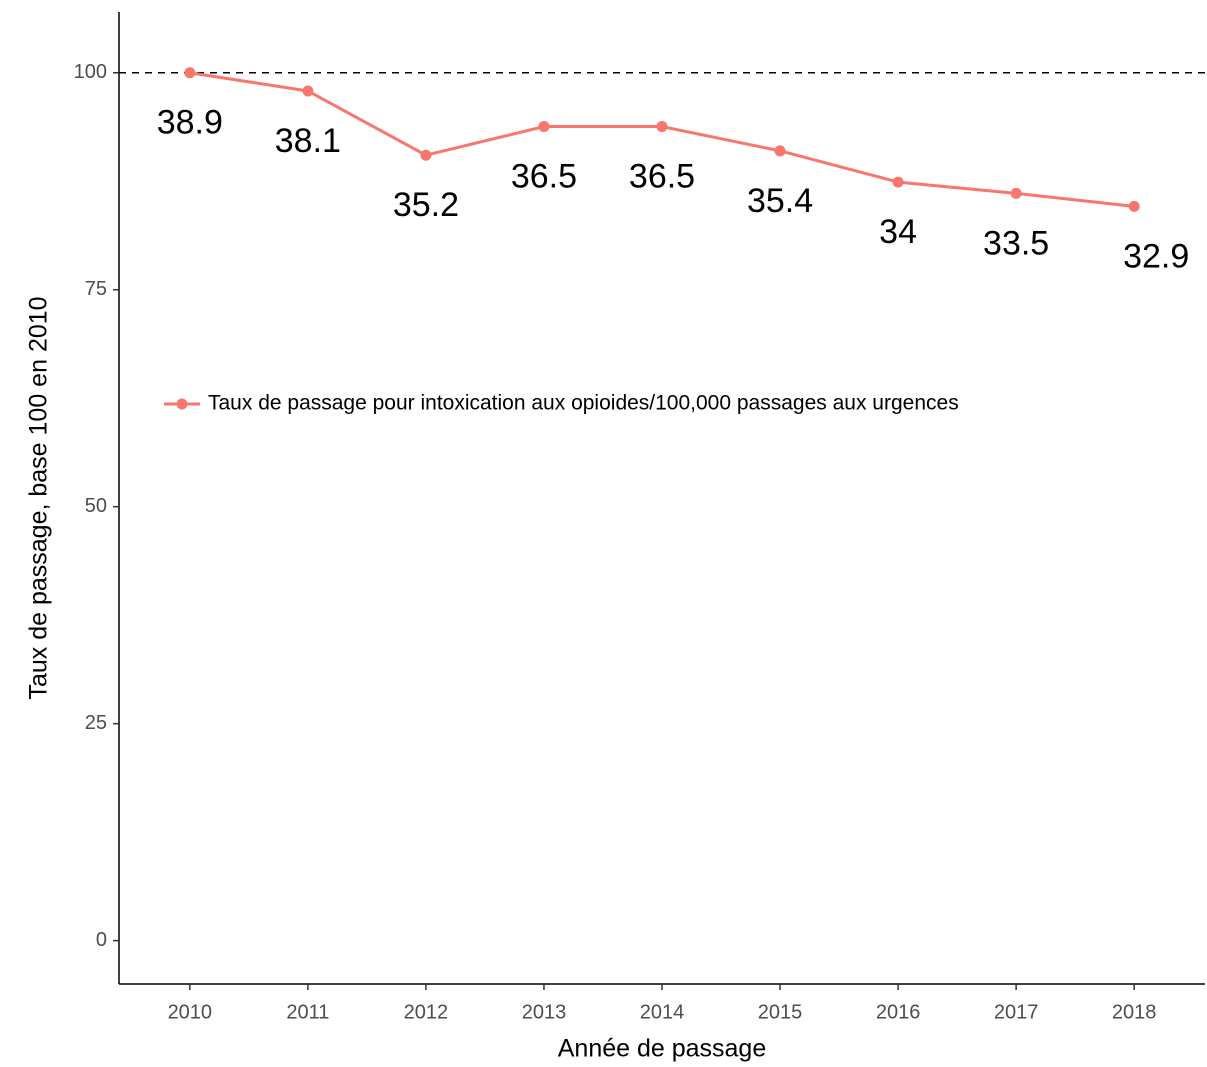 Image resolution: width=1207 pixels, height=1067 pixels. Describe the element at coordinates (101, 940) in the screenshot. I see `y-tick-label: 0` at that location.